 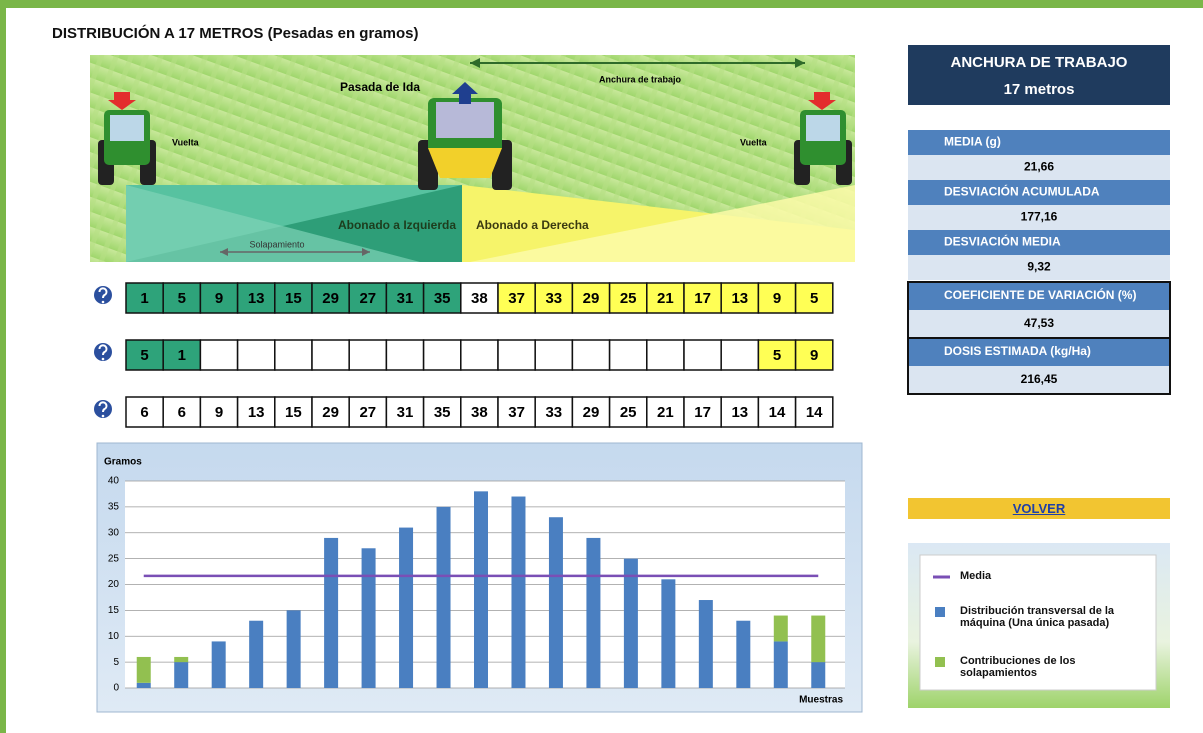 What do you see at coordinates (114, 636) in the screenshot?
I see `y-tick-label: 10` at bounding box center [114, 636].